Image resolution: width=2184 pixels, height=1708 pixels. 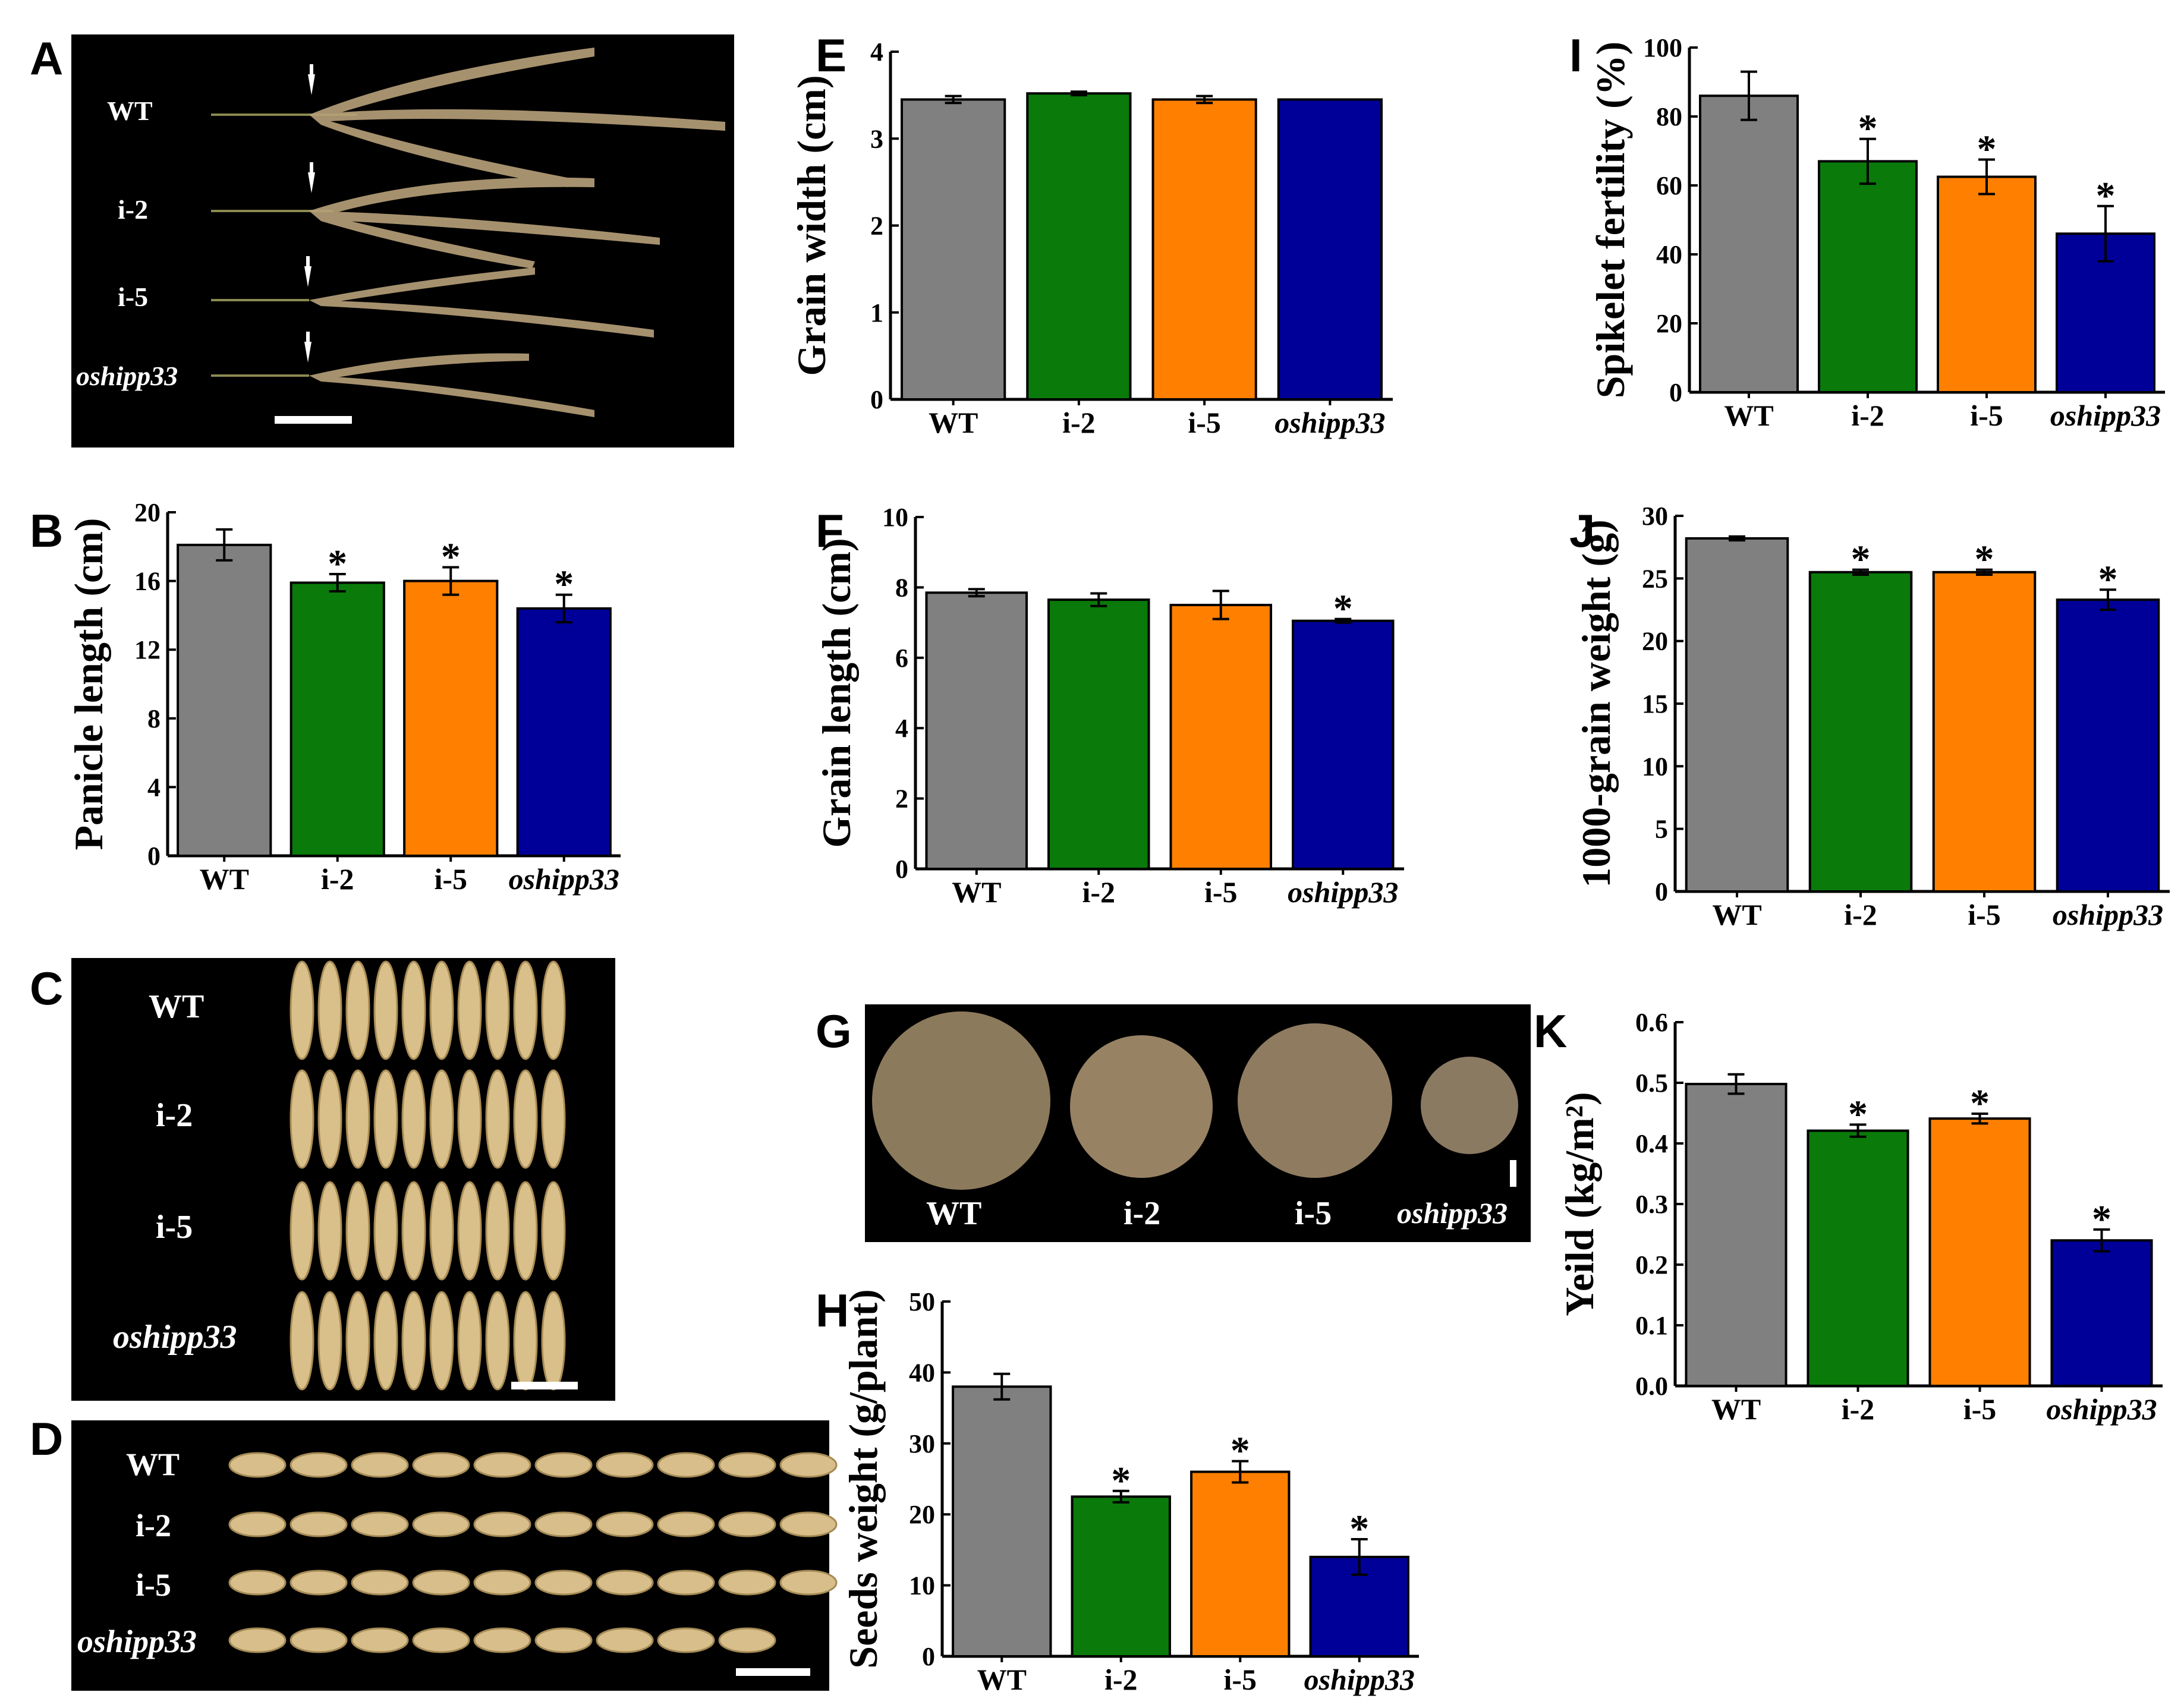 I want to click on panel-label-k: K, so click(x=1550, y=1031).